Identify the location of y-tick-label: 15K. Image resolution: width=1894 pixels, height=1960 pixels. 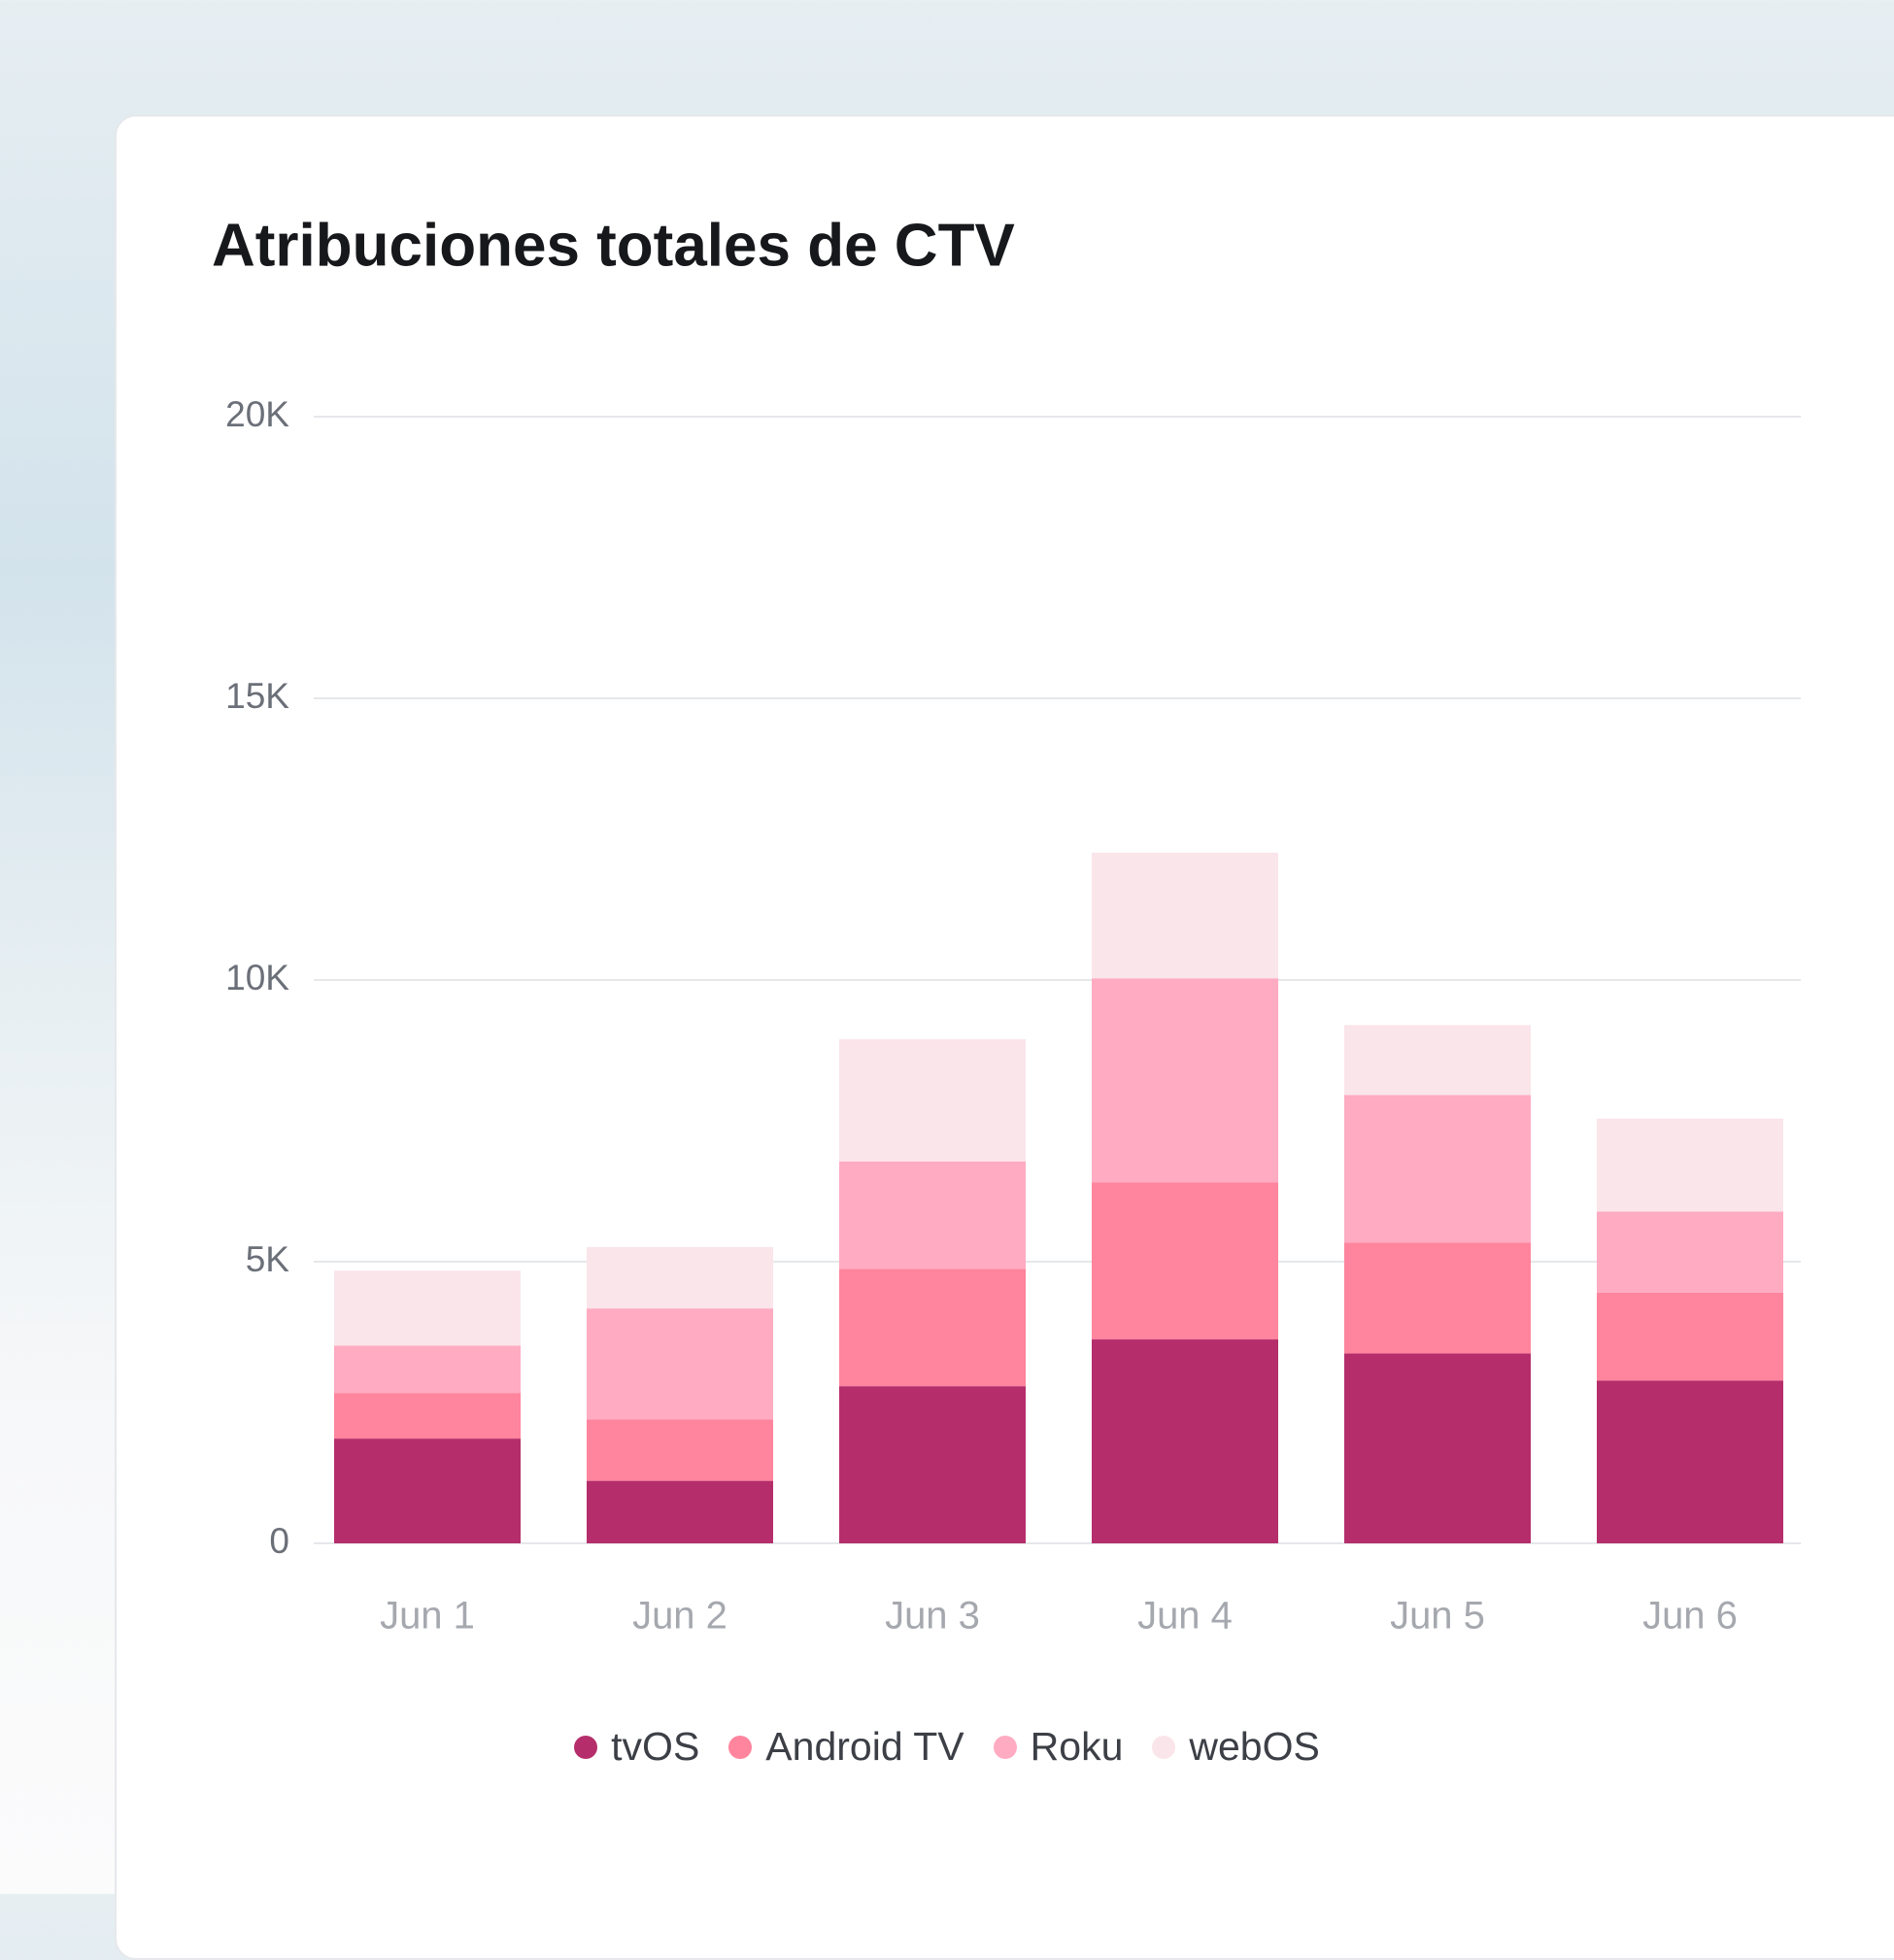
(257, 696).